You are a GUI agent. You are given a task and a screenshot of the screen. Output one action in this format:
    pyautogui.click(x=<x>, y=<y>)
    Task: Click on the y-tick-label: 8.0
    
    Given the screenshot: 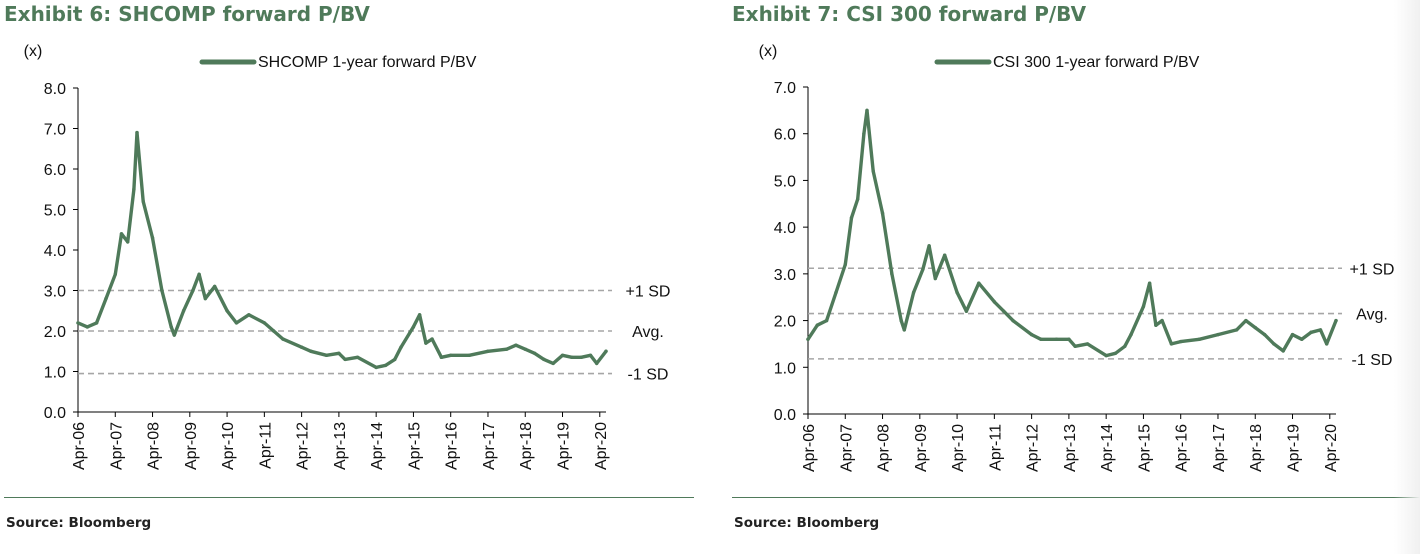 What is the action you would take?
    pyautogui.click(x=55, y=89)
    